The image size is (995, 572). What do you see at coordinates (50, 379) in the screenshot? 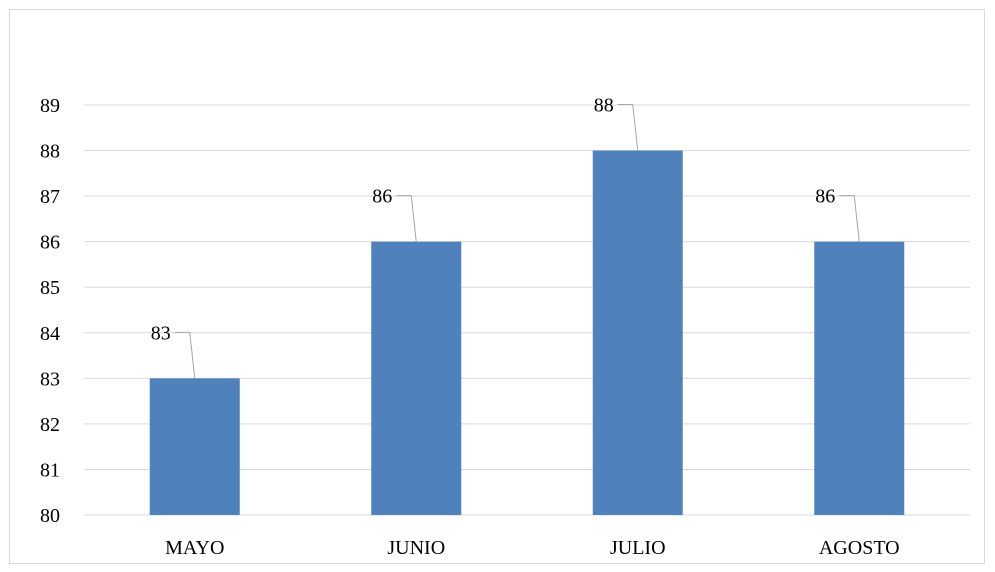
I see `y-tick-label: 83` at bounding box center [50, 379].